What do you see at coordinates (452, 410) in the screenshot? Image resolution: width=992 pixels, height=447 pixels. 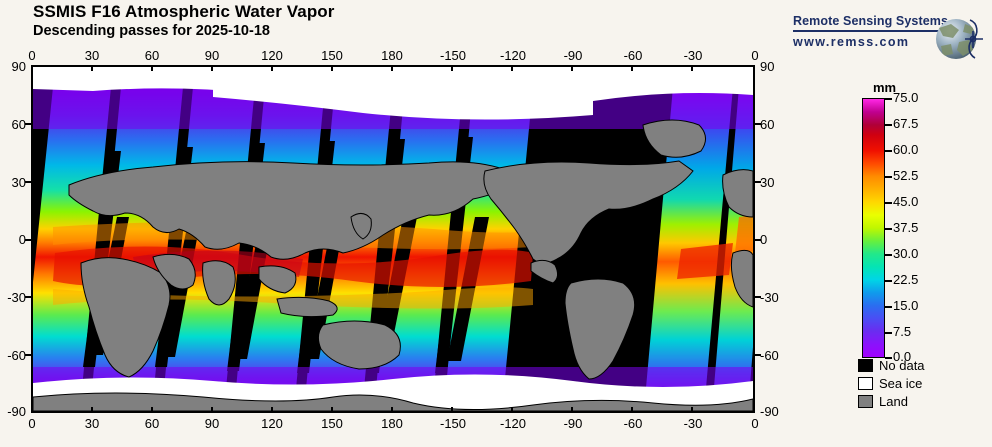 I see `tick-bottom-neg150` at bounding box center [452, 410].